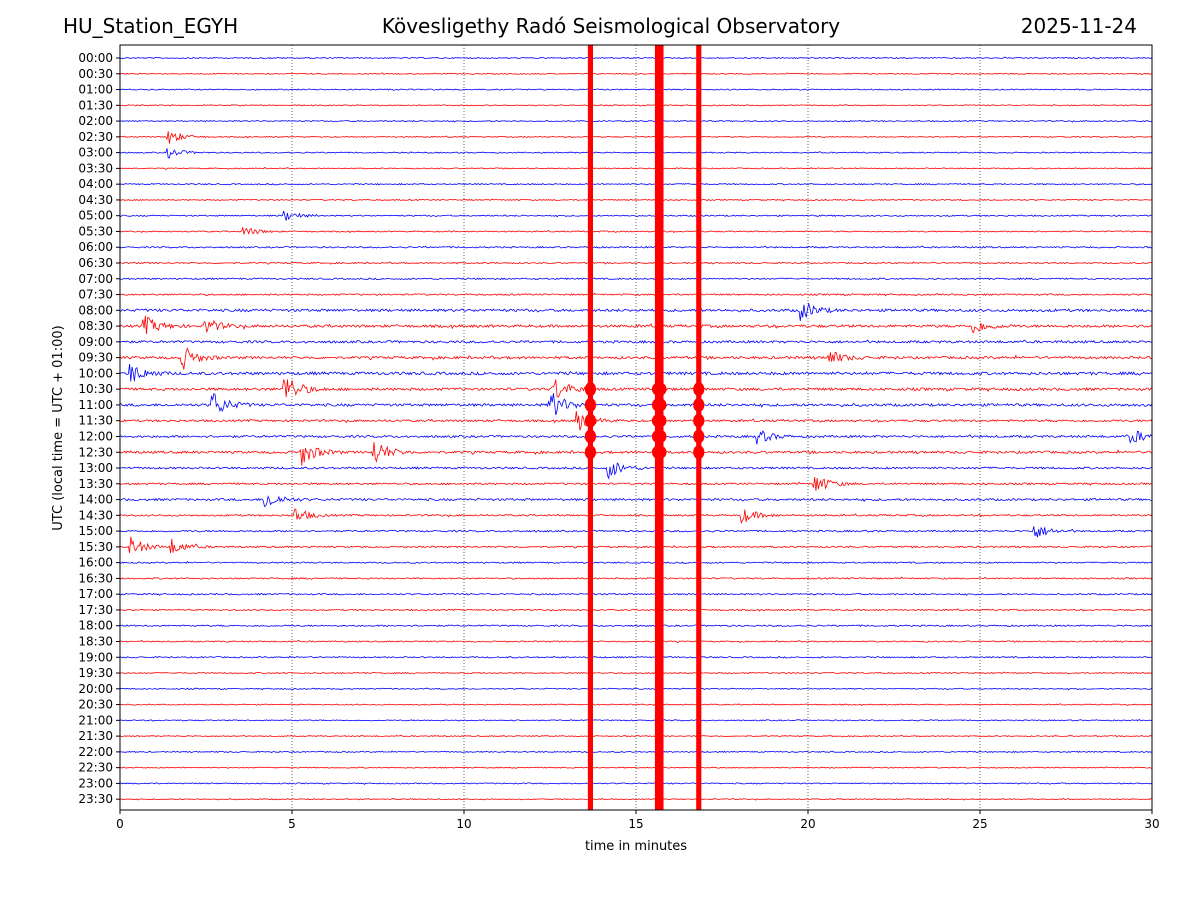 The image size is (1200, 900). Describe the element at coordinates (95, 342) in the screenshot. I see `y-tick-label-18: 09:00` at that location.